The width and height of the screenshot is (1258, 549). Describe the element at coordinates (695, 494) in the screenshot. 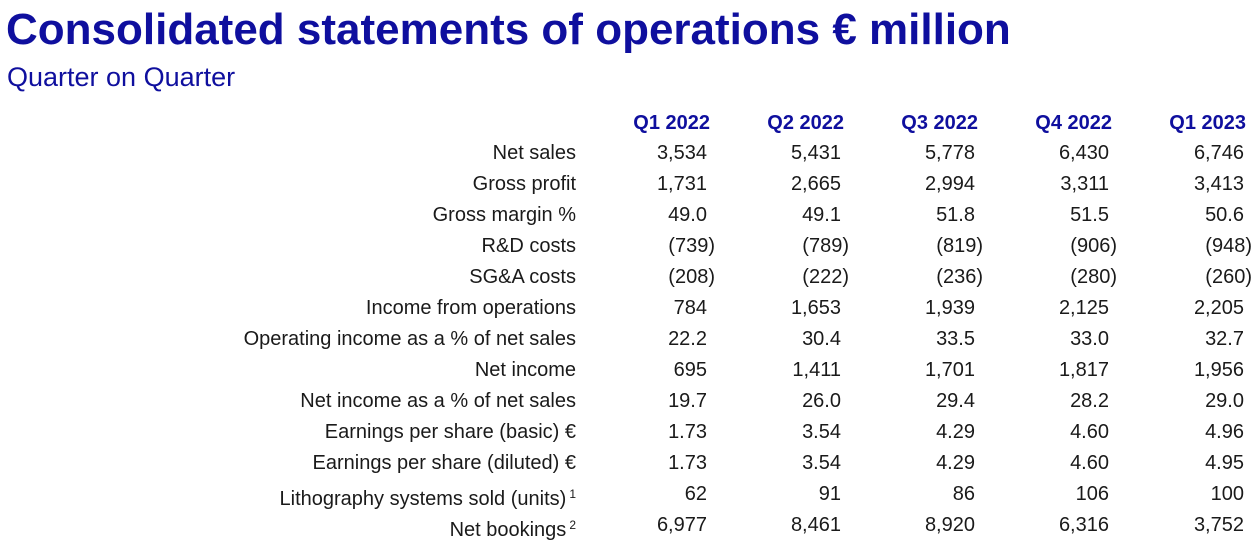

I see `table-cell: 62` at that location.